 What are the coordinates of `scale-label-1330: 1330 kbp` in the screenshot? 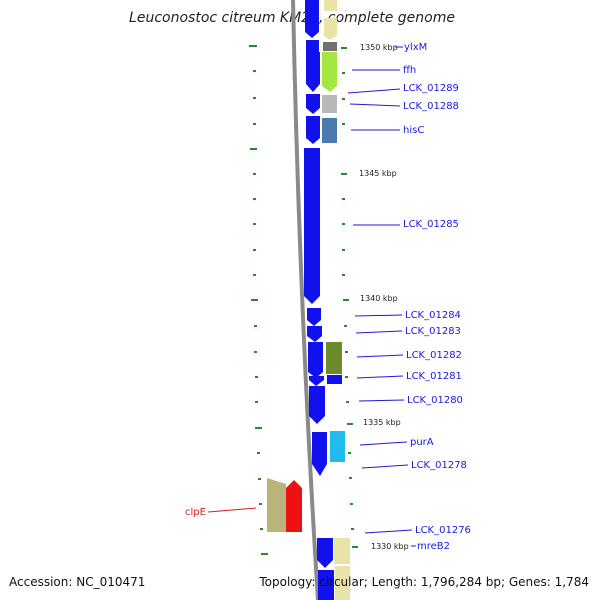 It's located at (390, 546).